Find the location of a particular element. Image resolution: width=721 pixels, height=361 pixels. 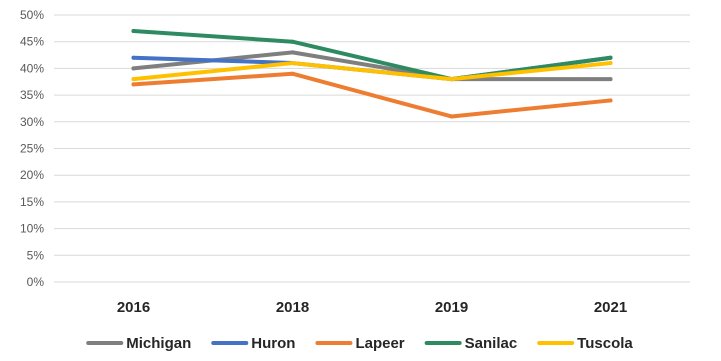

legend-item-lapeer: Lapeer is located at coordinates (360, 343).